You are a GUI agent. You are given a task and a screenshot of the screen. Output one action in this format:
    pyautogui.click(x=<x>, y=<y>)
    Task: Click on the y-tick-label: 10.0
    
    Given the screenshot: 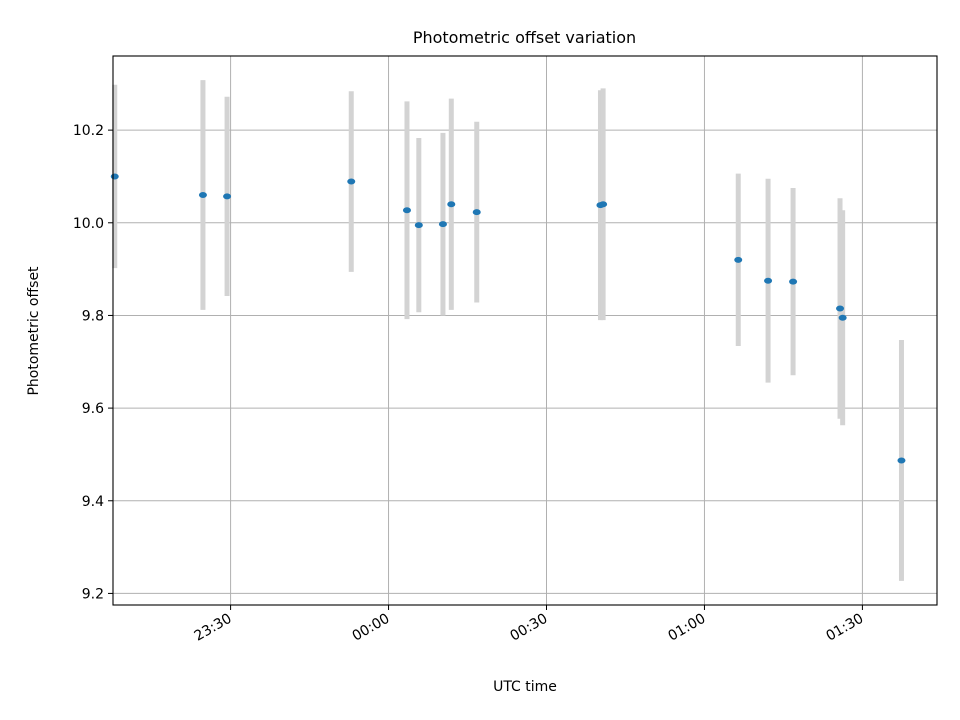 What is the action you would take?
    pyautogui.click(x=88, y=224)
    